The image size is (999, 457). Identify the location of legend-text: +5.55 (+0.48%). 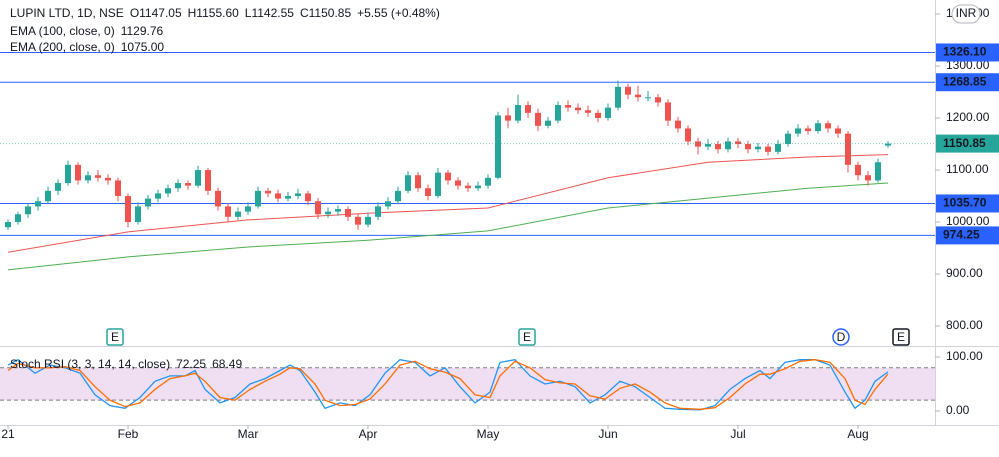
(398, 13).